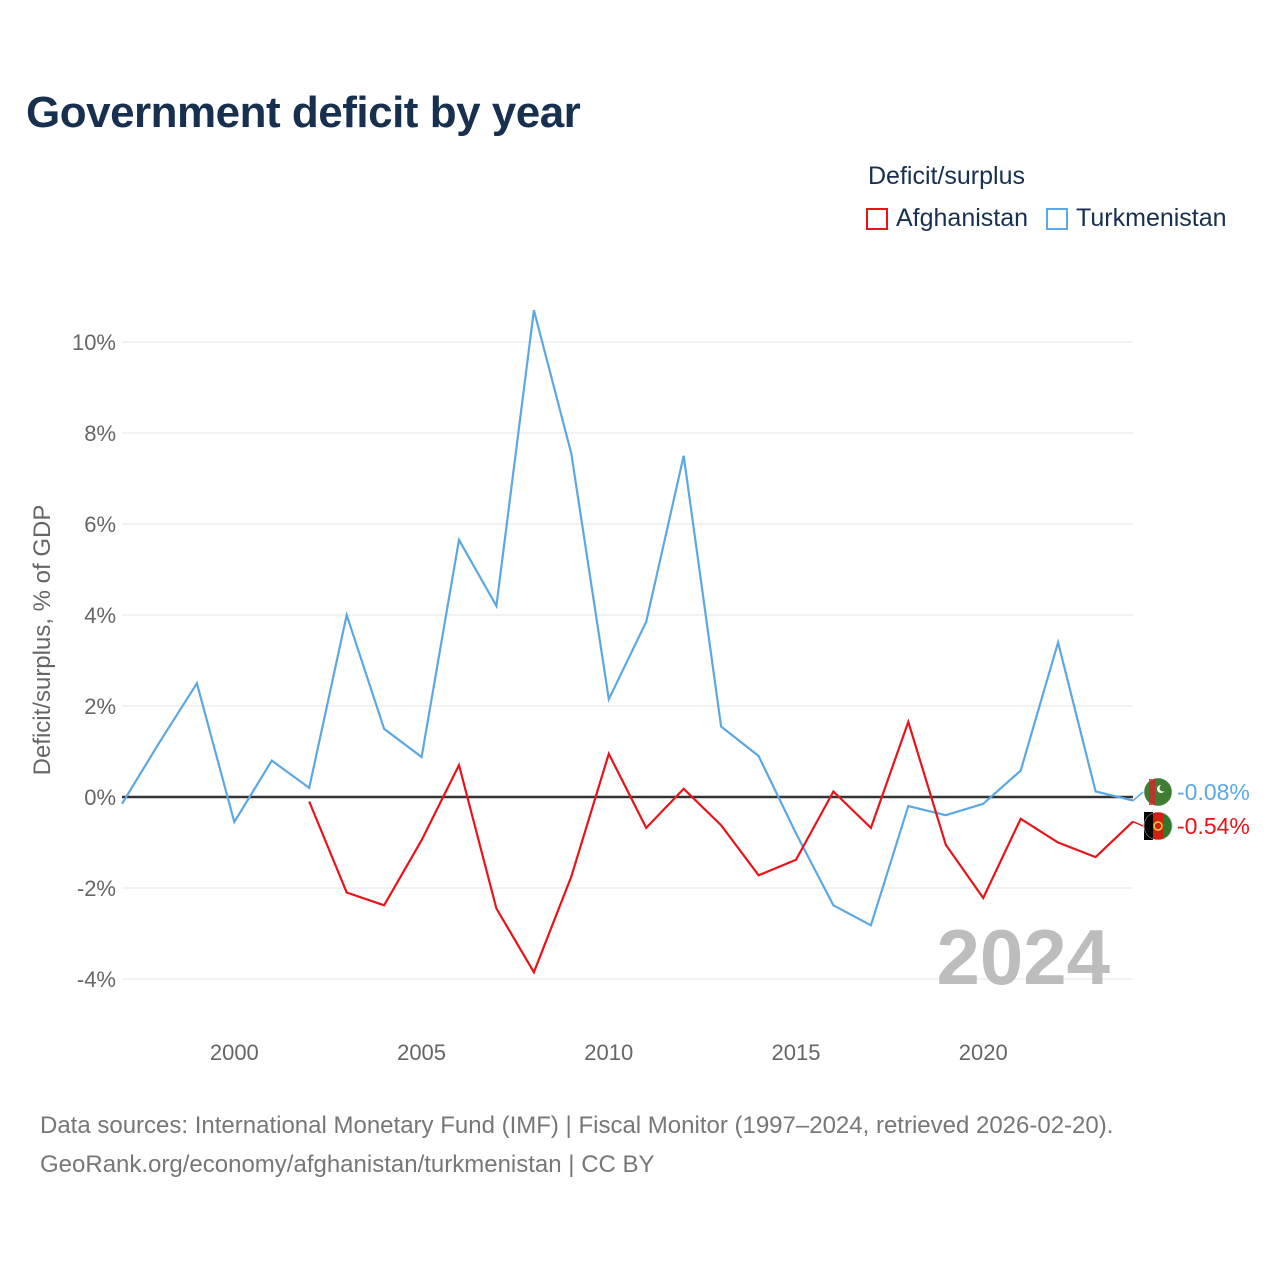 The height and width of the screenshot is (1280, 1280). What do you see at coordinates (1191, 809) in the screenshot?
I see `end-markers: -0.08% -0.54%` at bounding box center [1191, 809].